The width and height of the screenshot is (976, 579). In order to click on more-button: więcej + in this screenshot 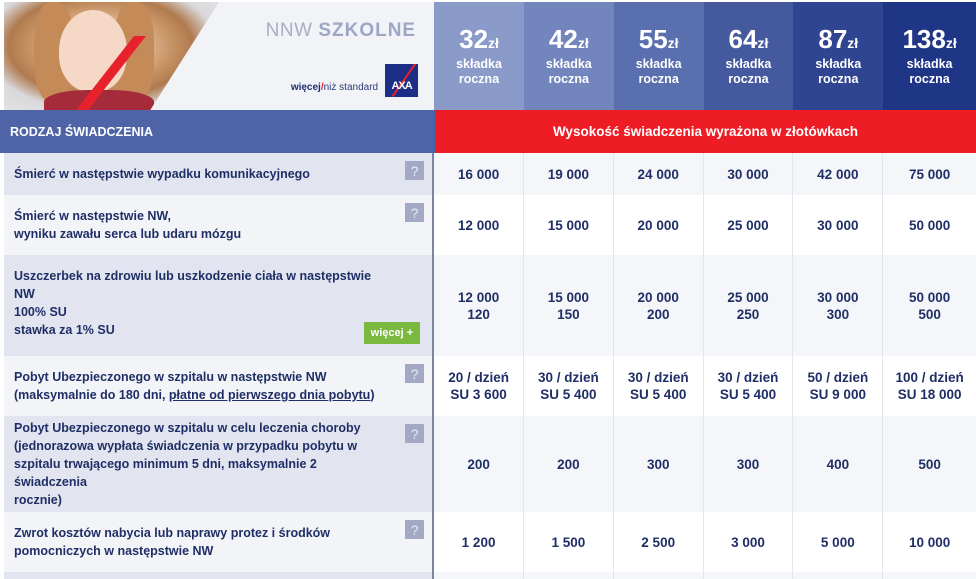, I will do `click(392, 333)`.